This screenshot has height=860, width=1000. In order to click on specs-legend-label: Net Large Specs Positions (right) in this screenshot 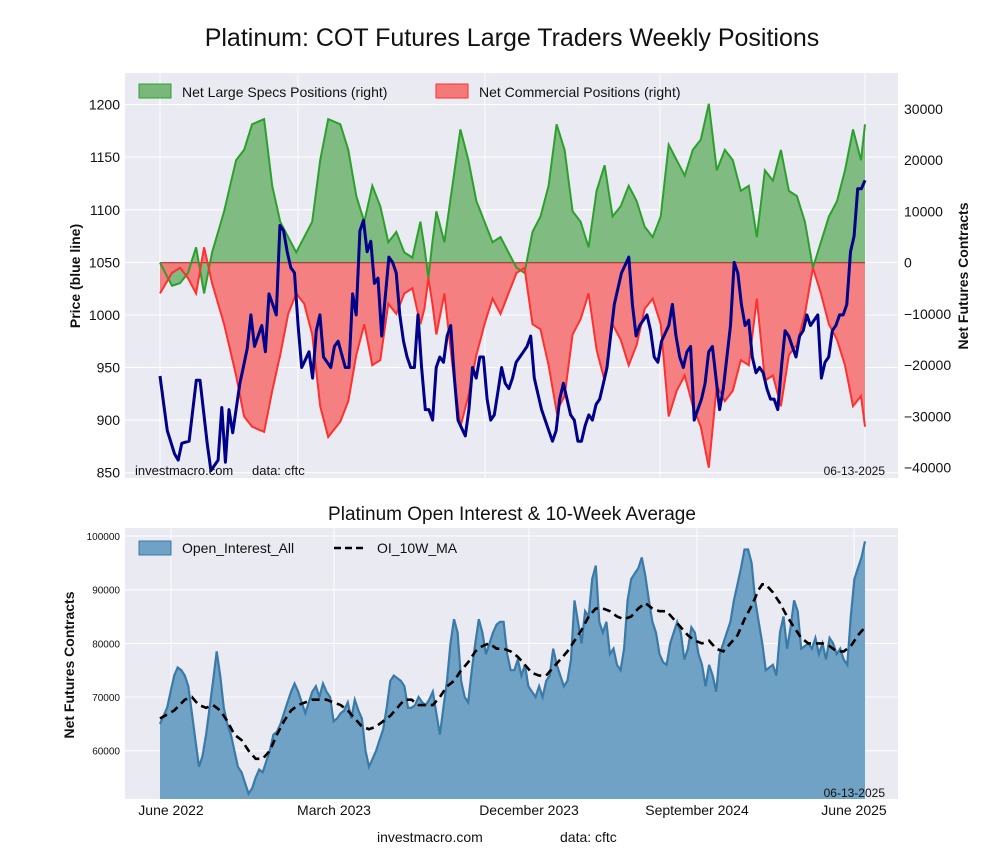, I will do `click(284, 92)`.